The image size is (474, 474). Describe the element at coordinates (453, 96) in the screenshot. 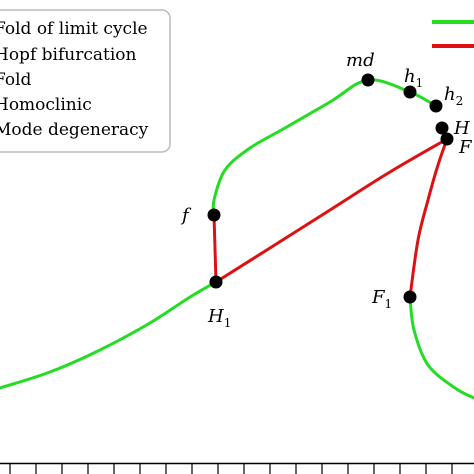

I see `point-label-2: h2` at that location.